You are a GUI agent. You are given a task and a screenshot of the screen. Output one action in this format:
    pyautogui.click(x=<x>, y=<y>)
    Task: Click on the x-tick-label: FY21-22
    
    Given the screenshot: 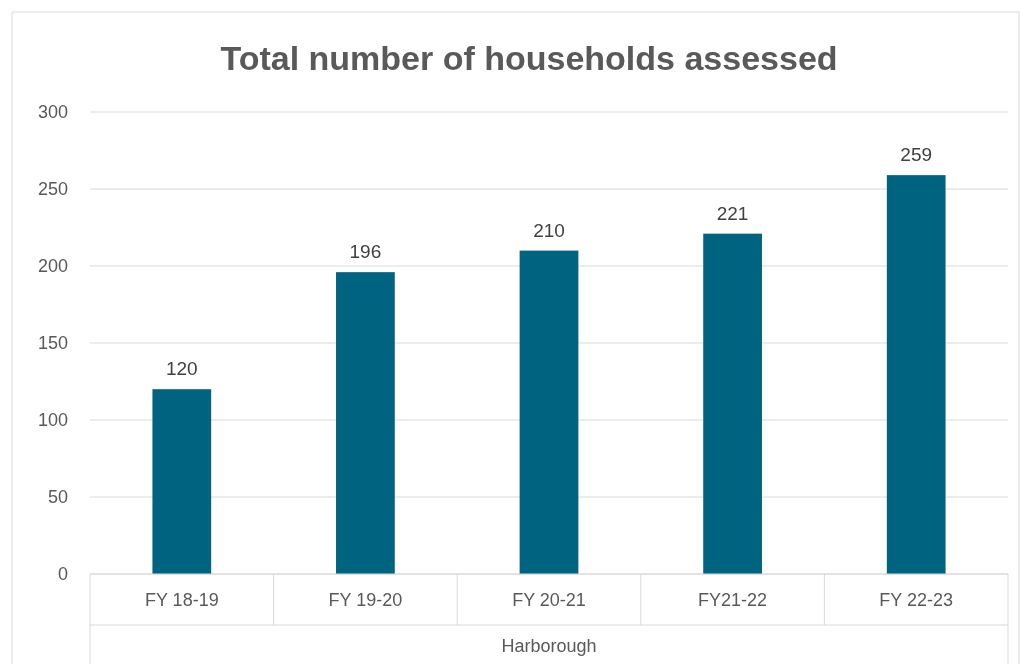 What is the action you would take?
    pyautogui.click(x=733, y=600)
    